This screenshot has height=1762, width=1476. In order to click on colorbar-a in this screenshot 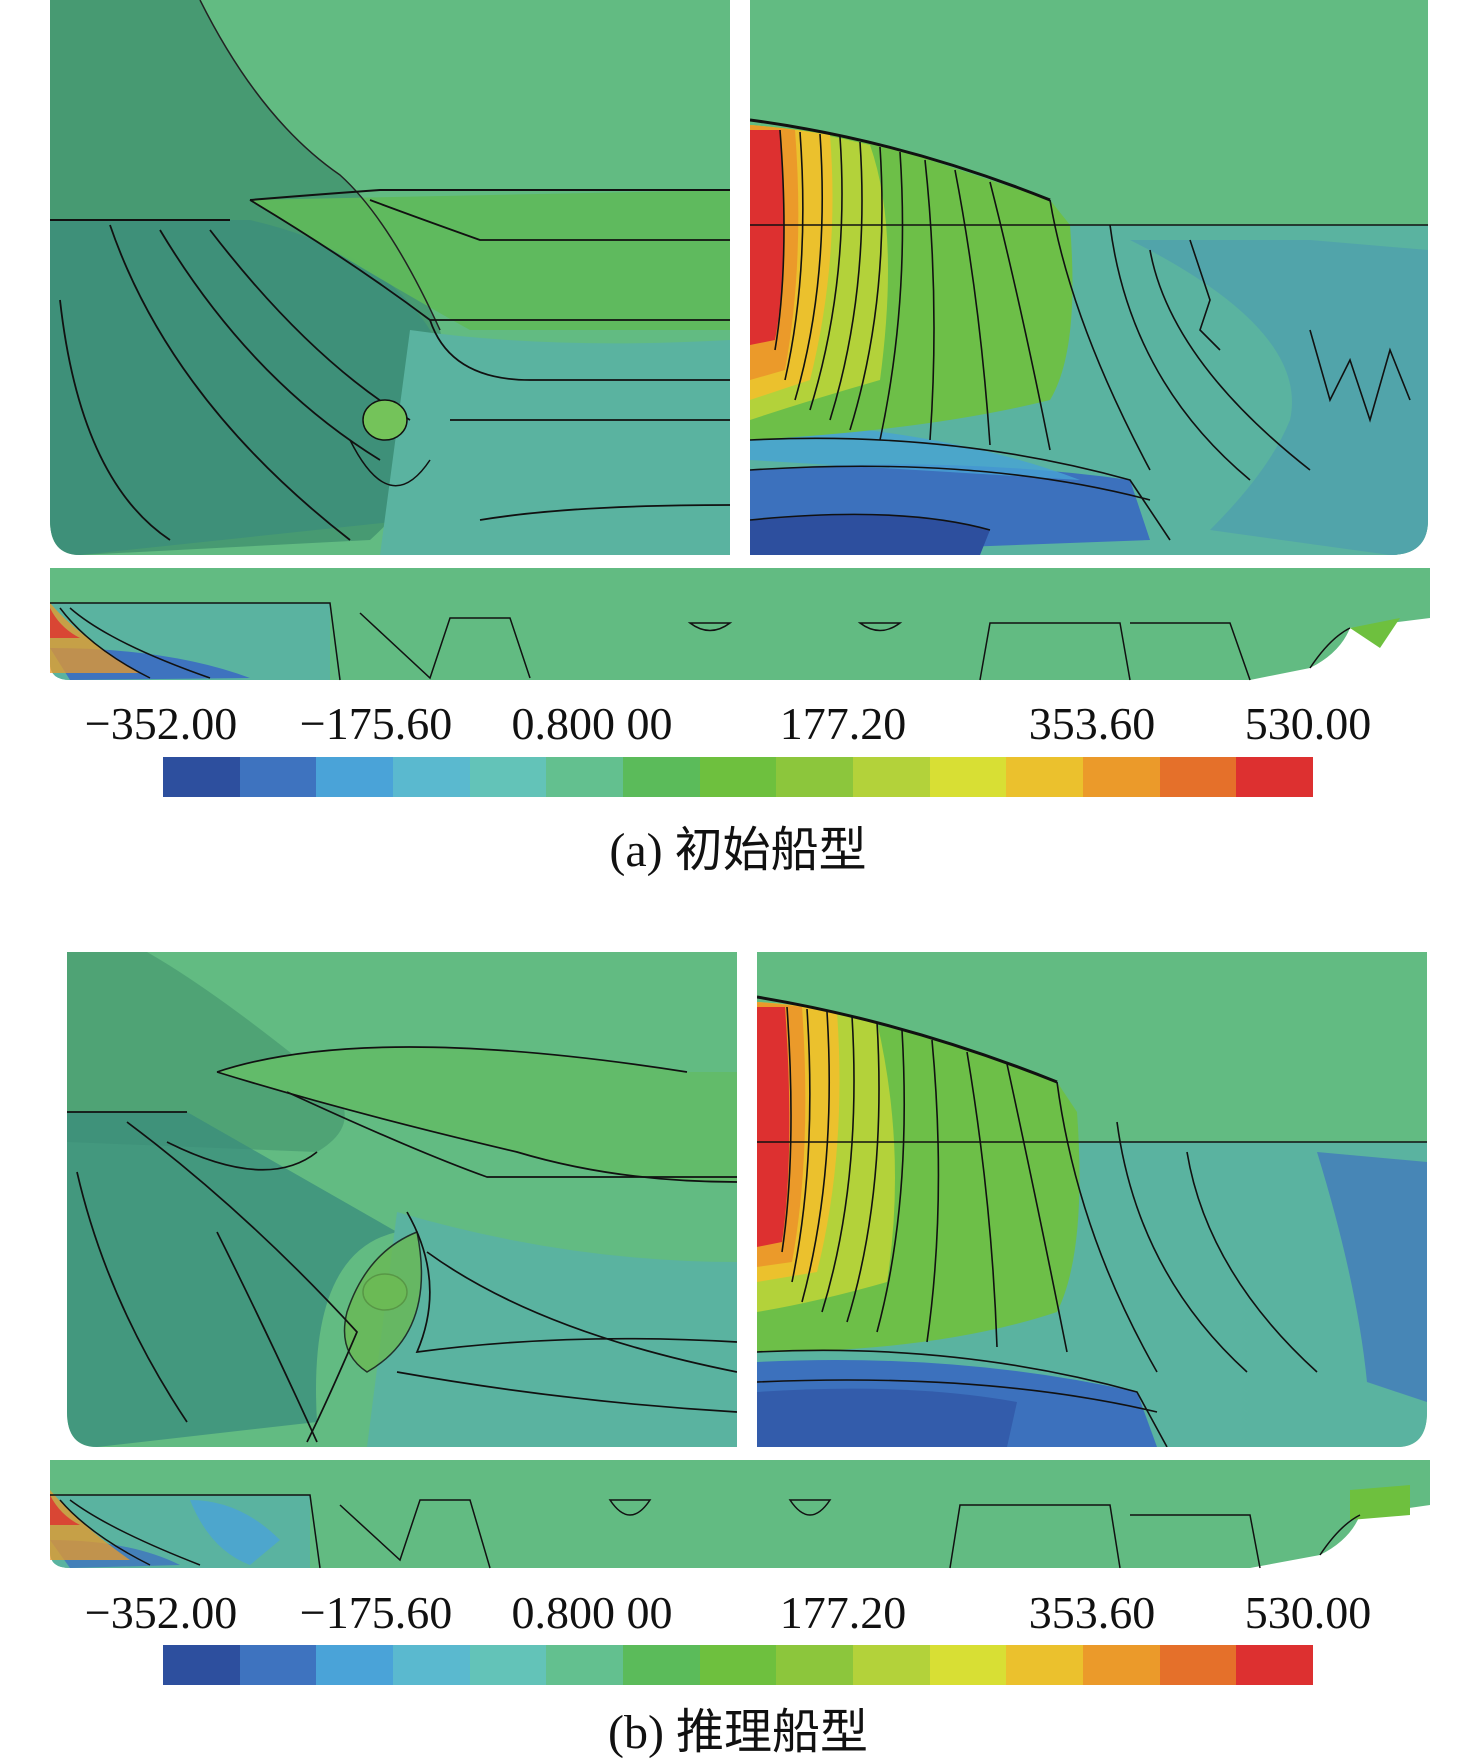, I will do `click(738, 777)`.